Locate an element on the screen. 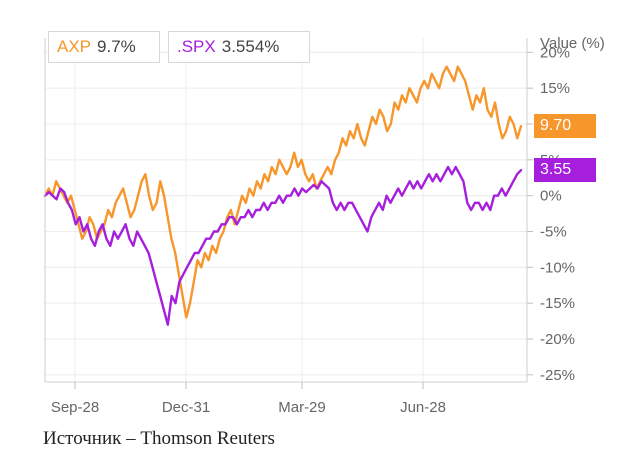  y-axis-title: Value (%) is located at coordinates (572, 43).